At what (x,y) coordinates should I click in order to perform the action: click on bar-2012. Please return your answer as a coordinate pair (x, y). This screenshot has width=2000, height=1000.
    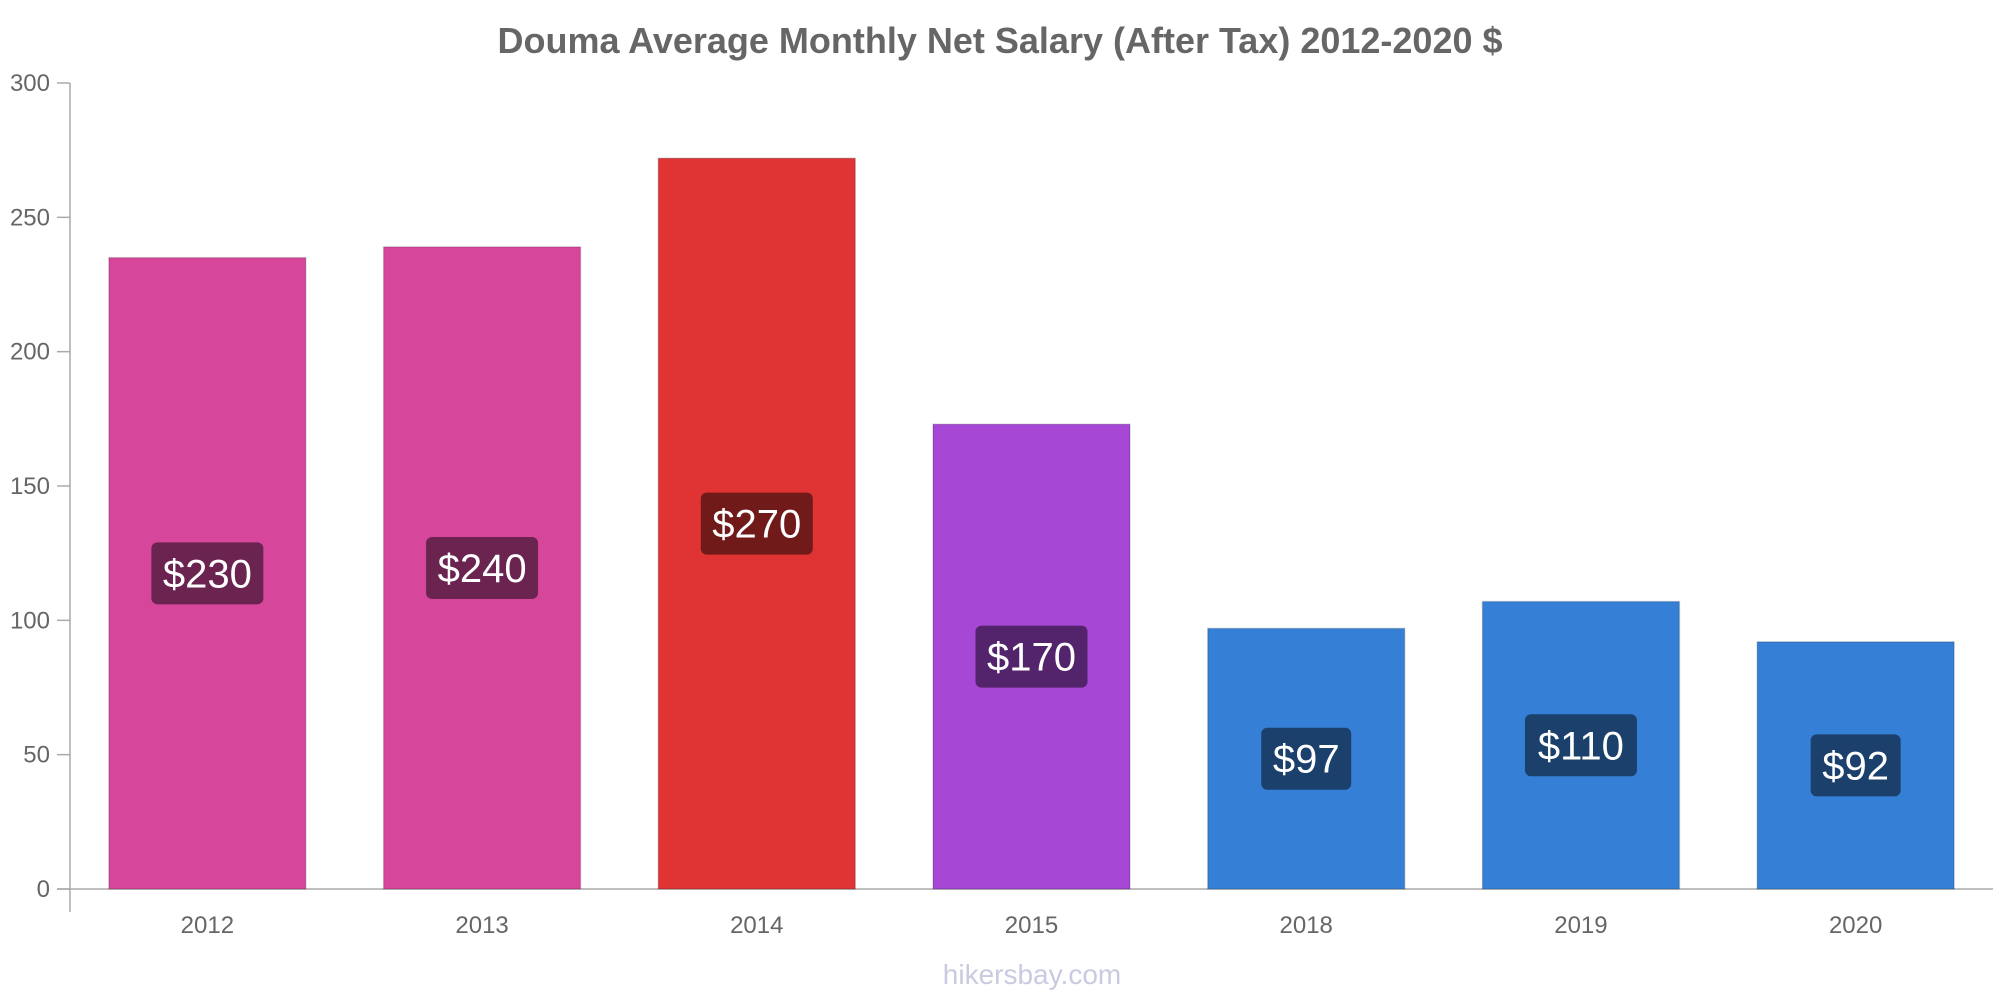
    Looking at the image, I should click on (207, 573).